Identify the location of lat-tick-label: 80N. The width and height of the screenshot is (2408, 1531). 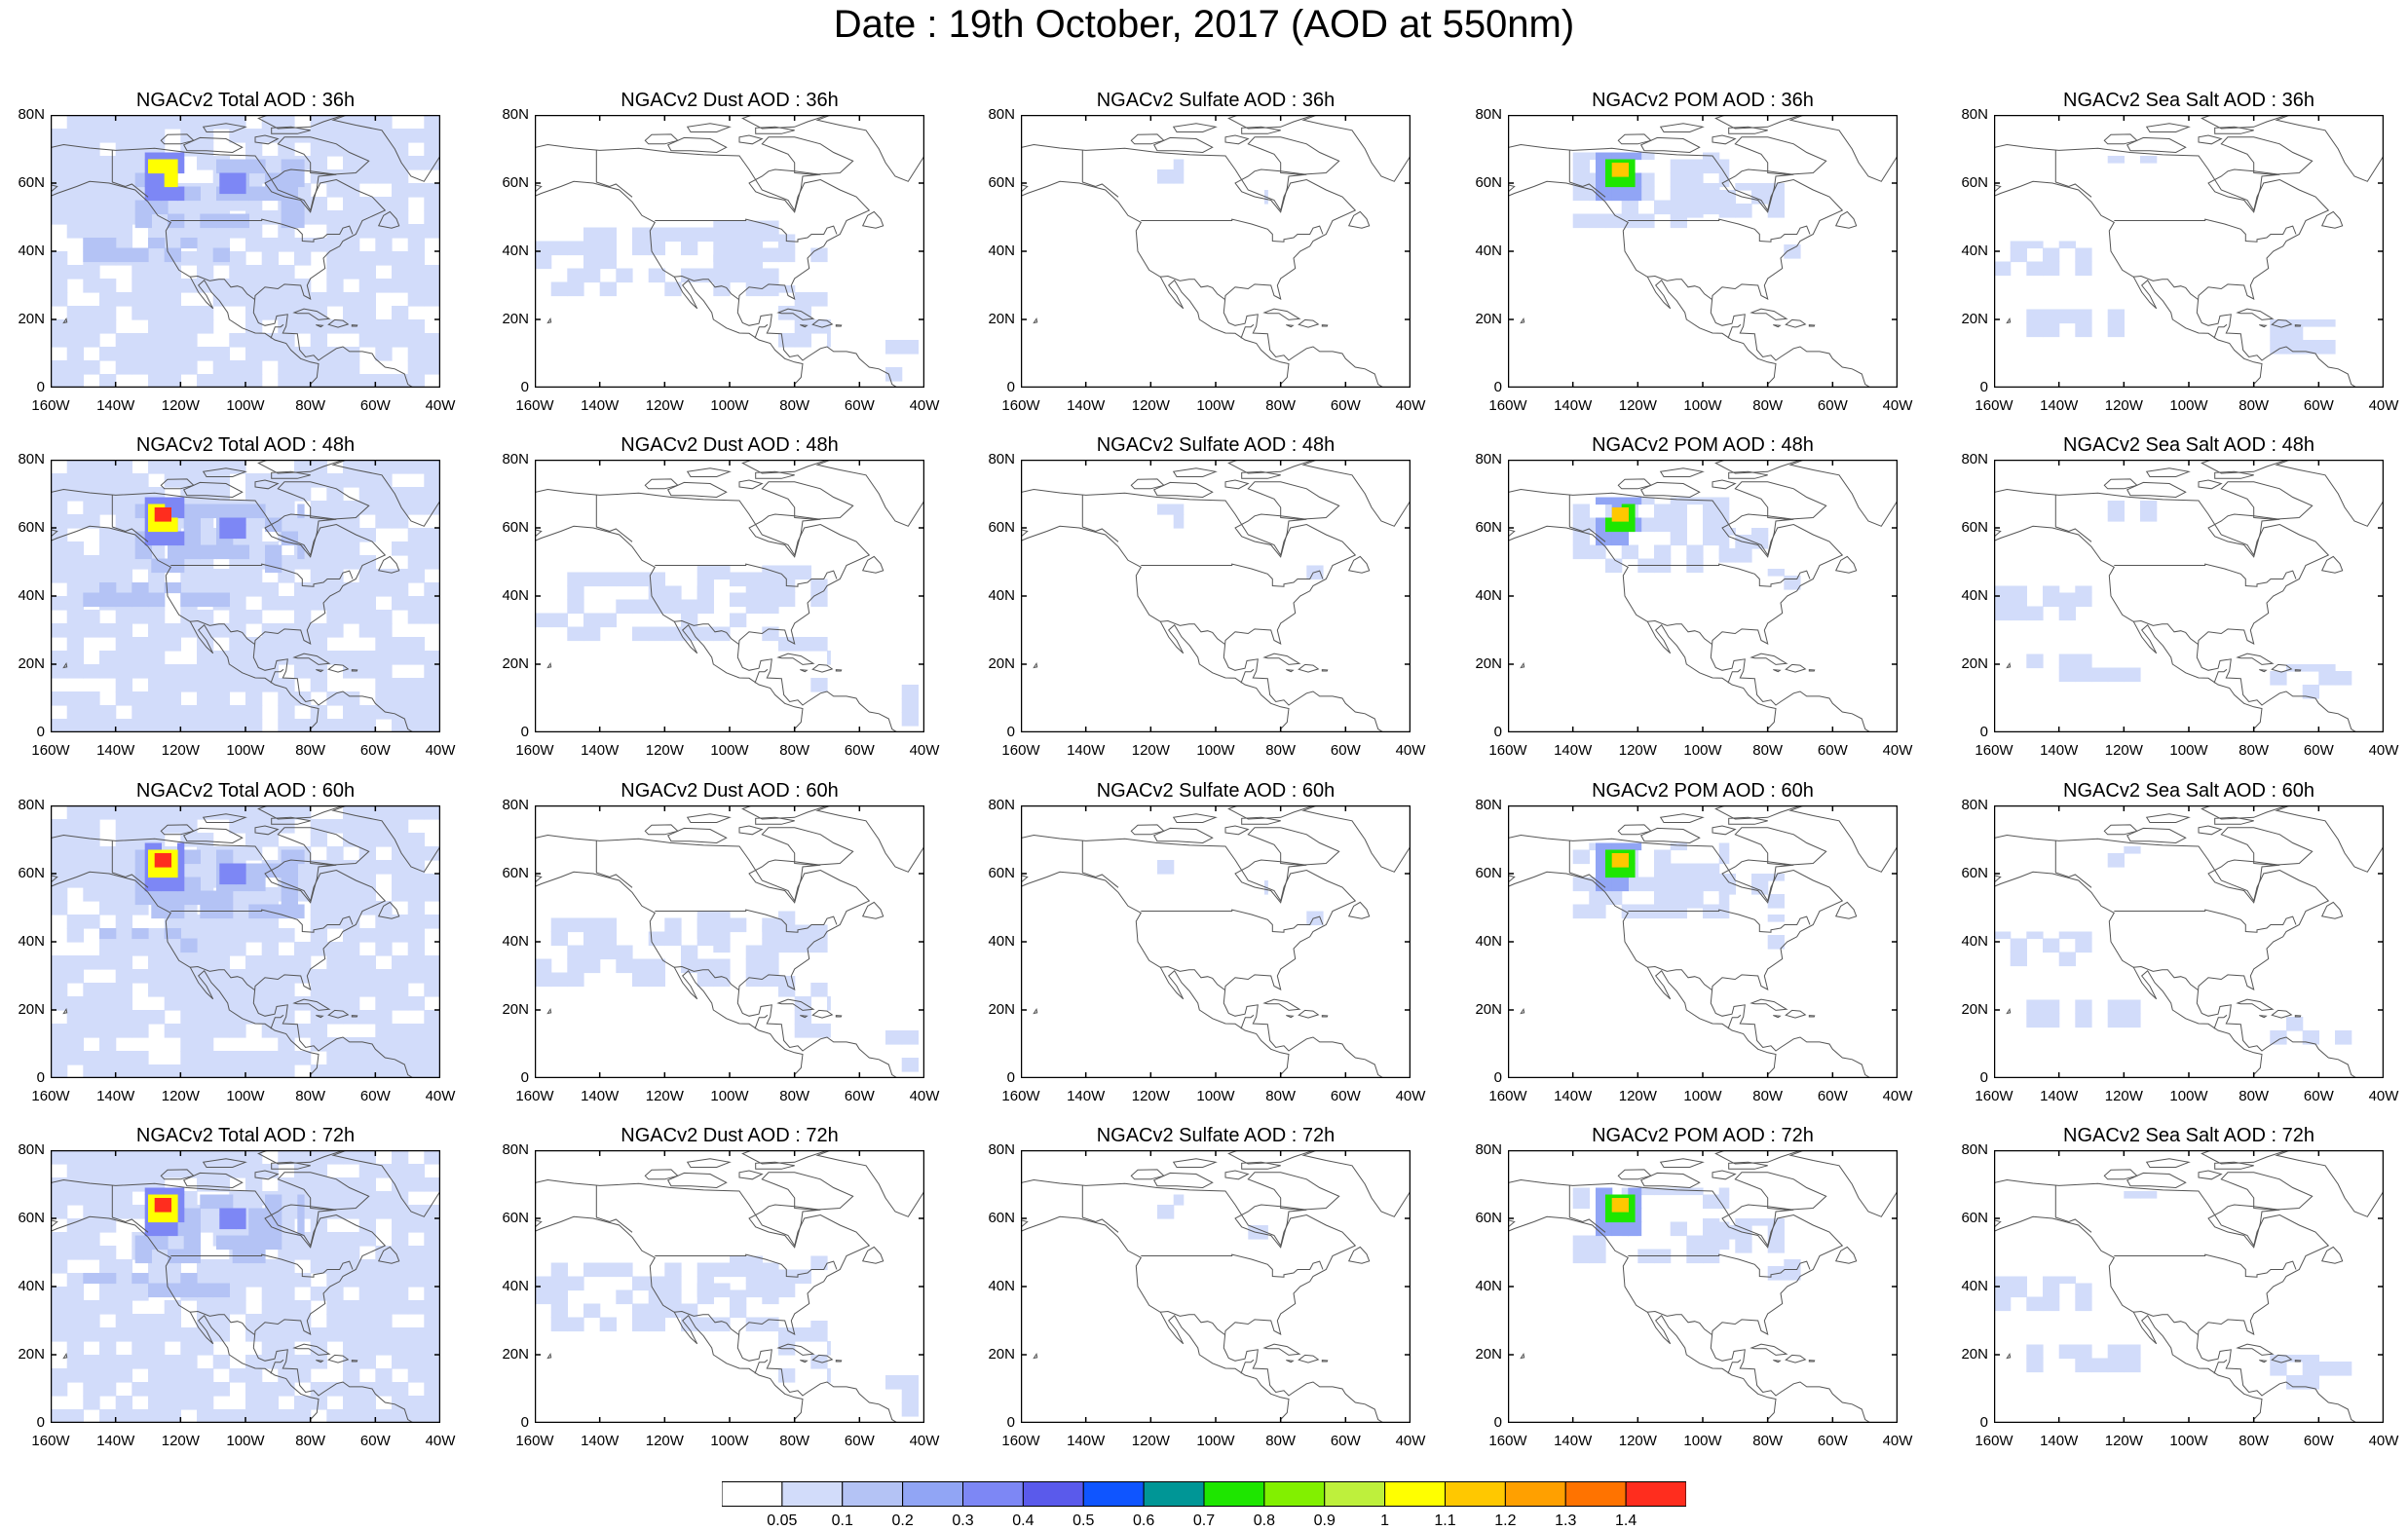
(515, 1149).